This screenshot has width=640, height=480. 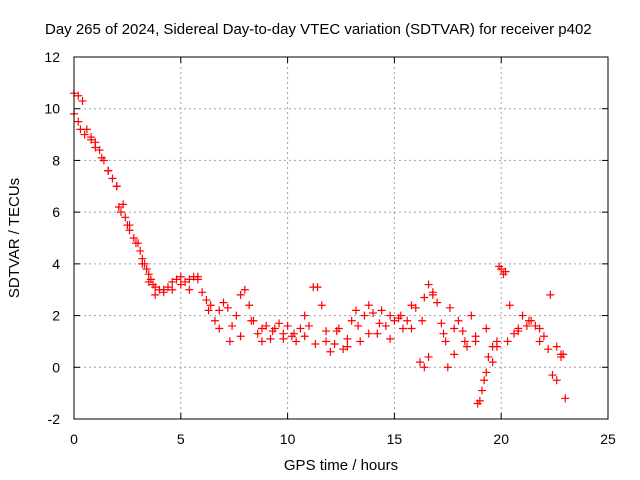 I want to click on x-tick-label: 10, so click(x=288, y=439).